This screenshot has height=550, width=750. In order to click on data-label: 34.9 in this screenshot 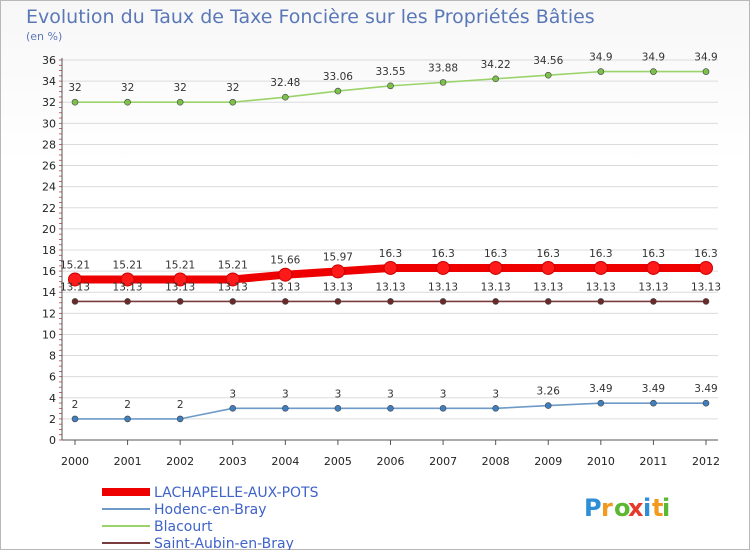, I will do `click(600, 58)`.